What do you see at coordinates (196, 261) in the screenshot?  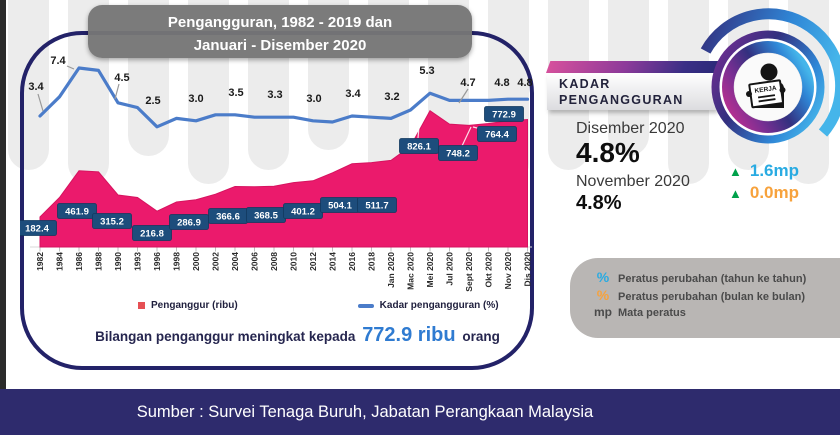 I see `x-axis-label: 2000` at bounding box center [196, 261].